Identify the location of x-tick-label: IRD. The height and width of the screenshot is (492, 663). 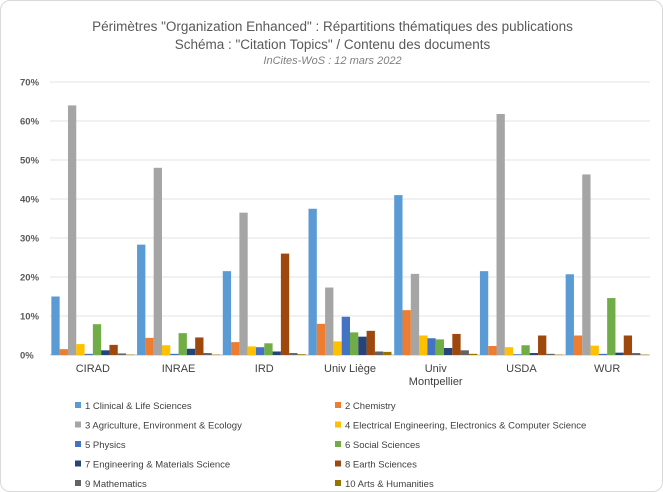
(264, 369).